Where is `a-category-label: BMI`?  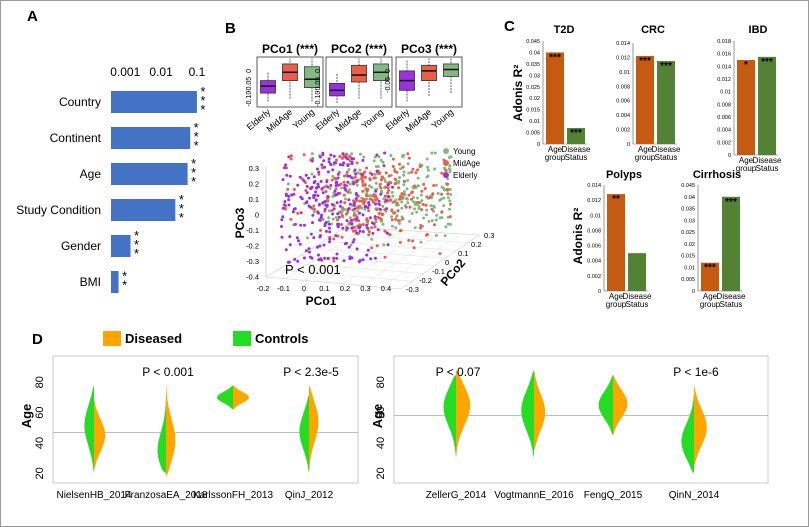
a-category-label: BMI is located at coordinates (90, 282).